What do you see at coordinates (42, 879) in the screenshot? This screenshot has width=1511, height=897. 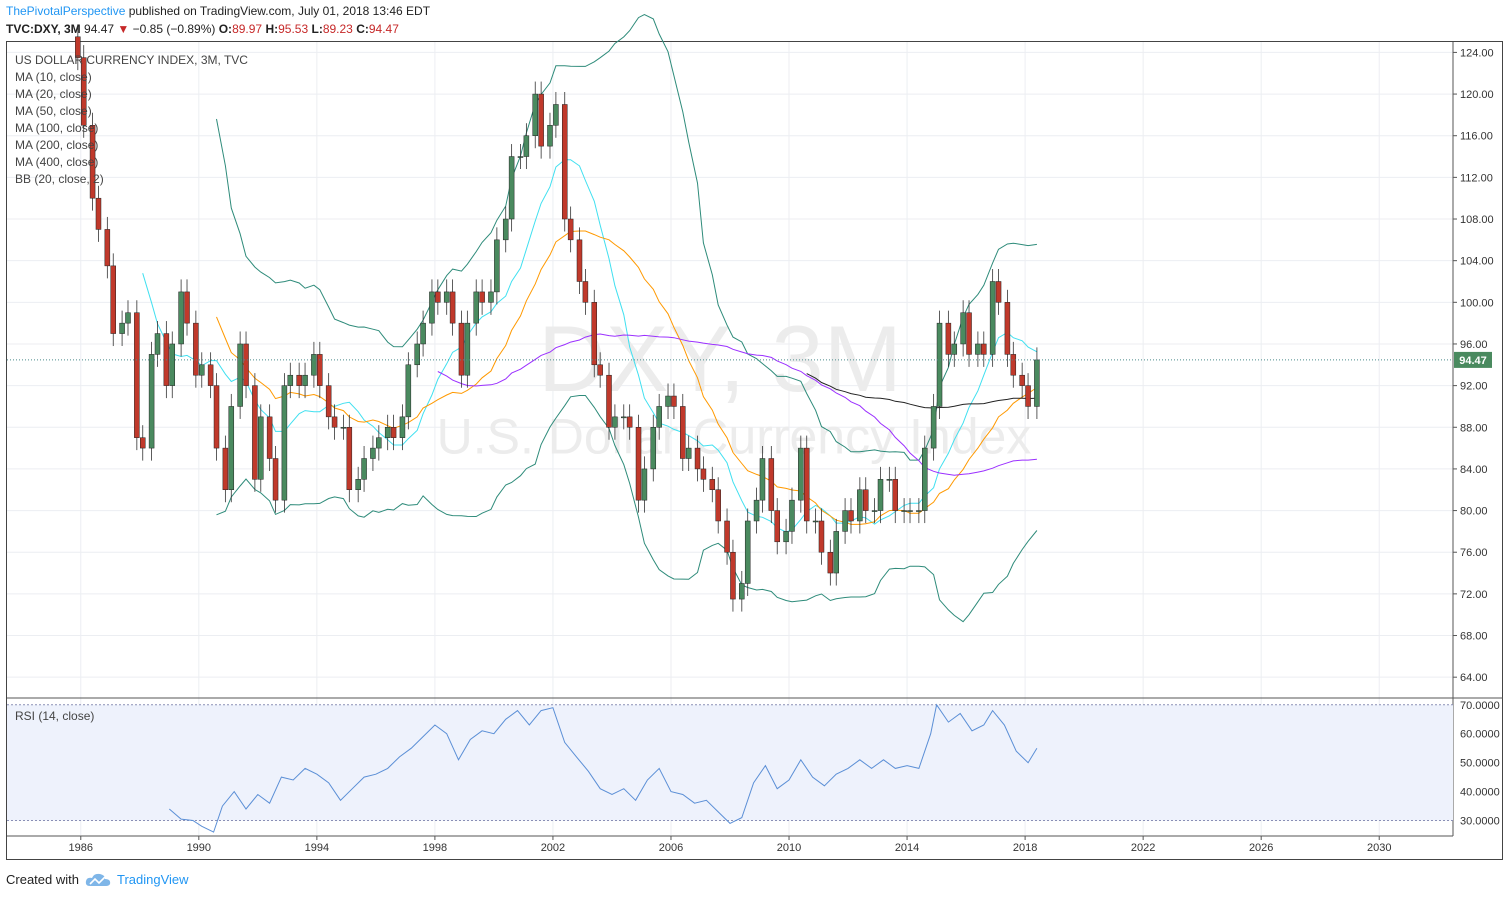 I see `created-with: Created with` at bounding box center [42, 879].